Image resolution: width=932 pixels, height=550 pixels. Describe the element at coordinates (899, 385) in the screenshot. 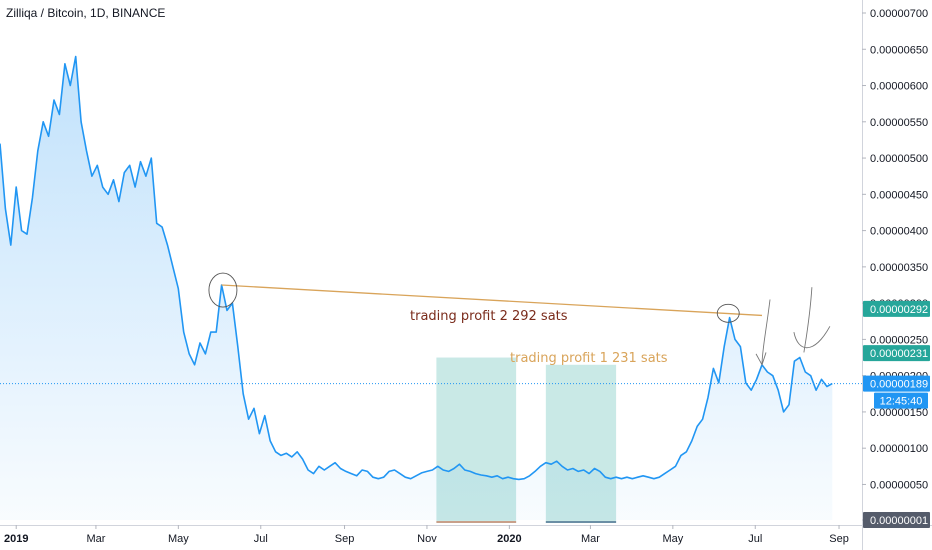

I see `price-tag-label: 0.00000189` at that location.